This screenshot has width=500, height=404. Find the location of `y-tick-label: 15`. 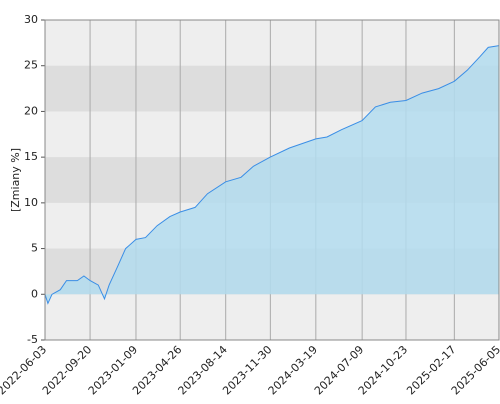

y-tick-label: 15 is located at coordinates (31, 156).